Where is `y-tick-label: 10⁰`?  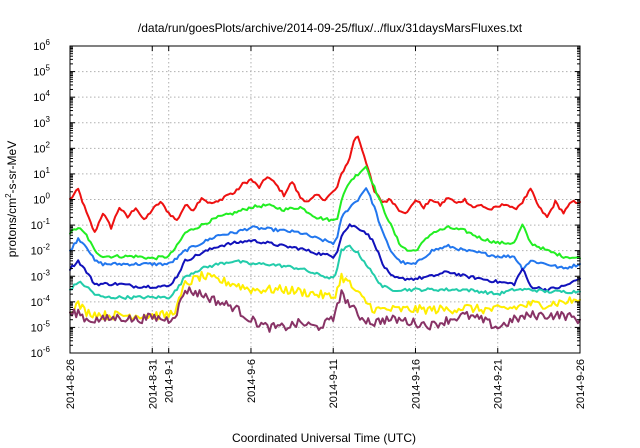
y-tick-label: 10⁰ is located at coordinates (41, 199).